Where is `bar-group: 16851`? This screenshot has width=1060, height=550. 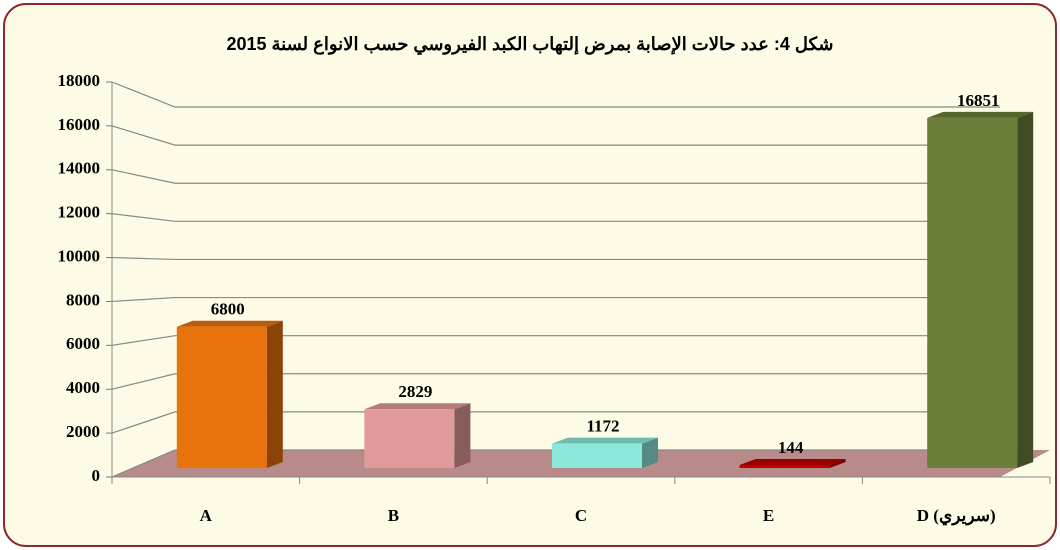
bar-group: 16851 is located at coordinates (980, 280).